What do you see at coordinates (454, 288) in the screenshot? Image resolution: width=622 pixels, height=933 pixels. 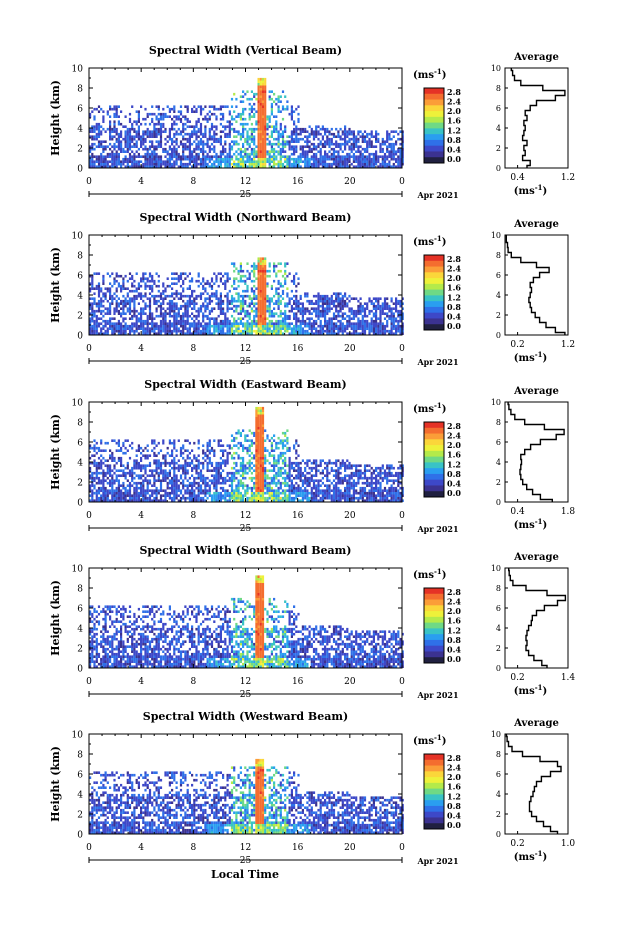 I see `colorbar-tick-label: 1.6` at bounding box center [454, 288].